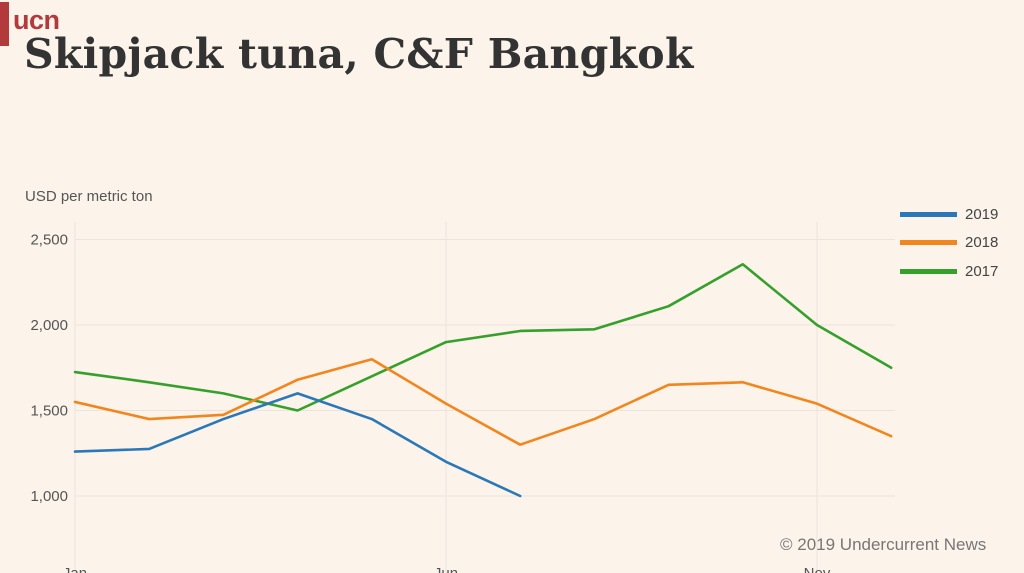  What do you see at coordinates (36, 20) in the screenshot?
I see `logo-text: ucn` at bounding box center [36, 20].